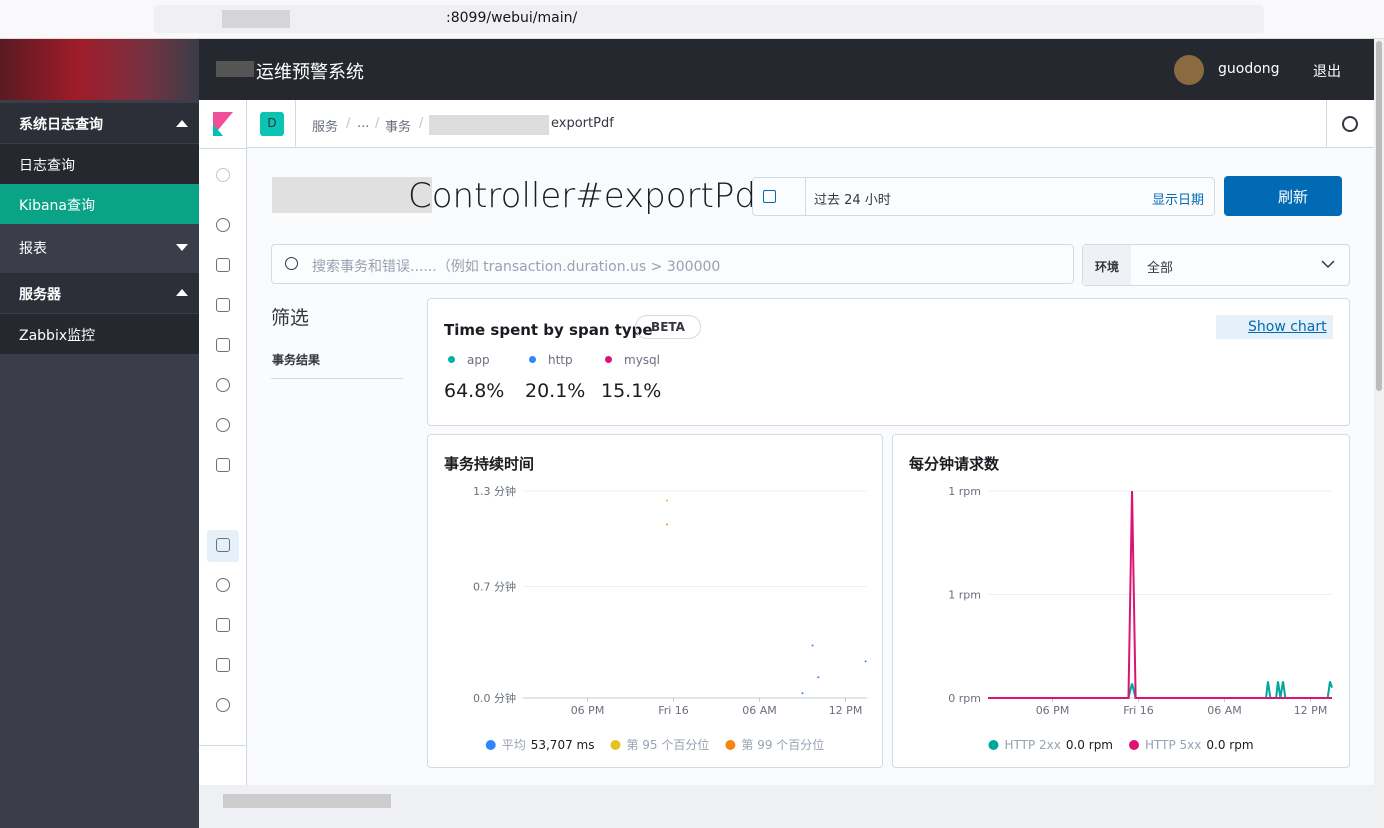  Describe the element at coordinates (296, 360) in the screenshot. I see `filter-item: 事务结果` at that location.